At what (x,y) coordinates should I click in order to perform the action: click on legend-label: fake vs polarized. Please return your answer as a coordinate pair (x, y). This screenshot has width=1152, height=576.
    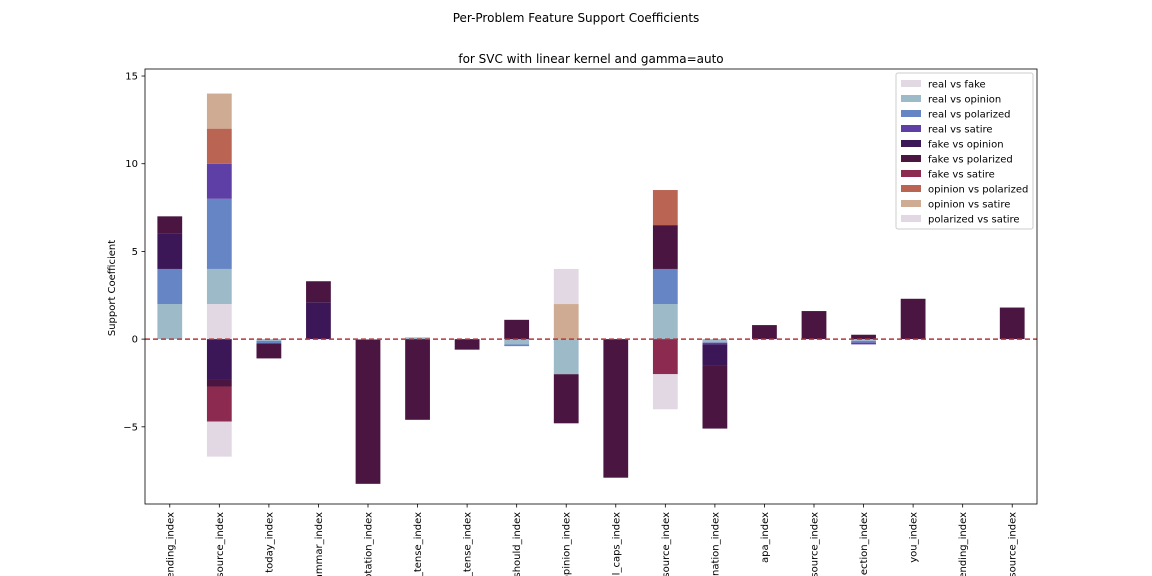
    Looking at the image, I should click on (970, 160).